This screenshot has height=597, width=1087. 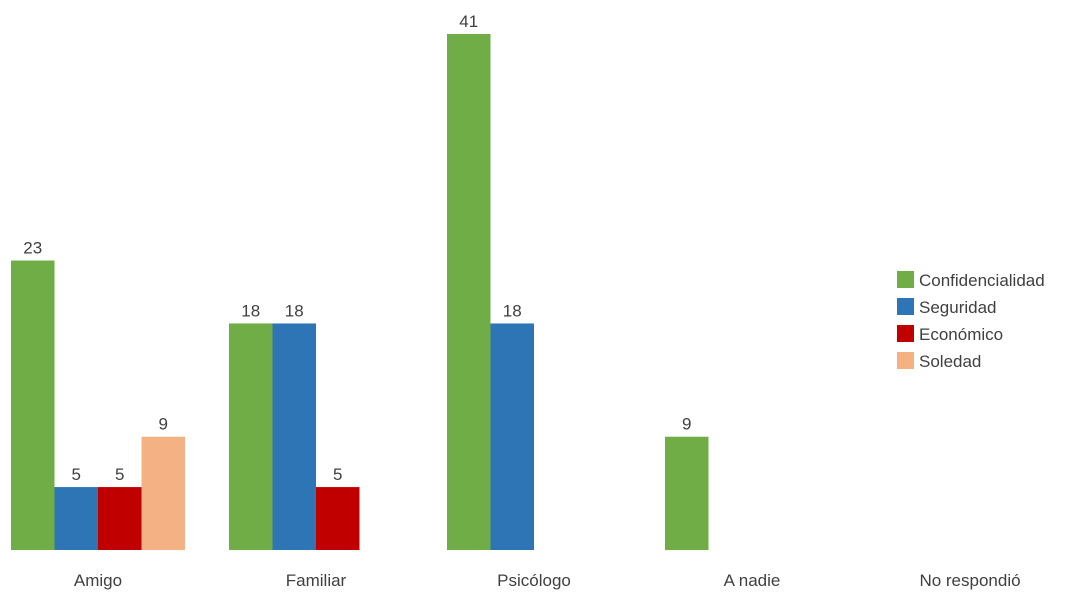 I want to click on x-tick-label-a-nadie: A nadie, so click(x=752, y=580).